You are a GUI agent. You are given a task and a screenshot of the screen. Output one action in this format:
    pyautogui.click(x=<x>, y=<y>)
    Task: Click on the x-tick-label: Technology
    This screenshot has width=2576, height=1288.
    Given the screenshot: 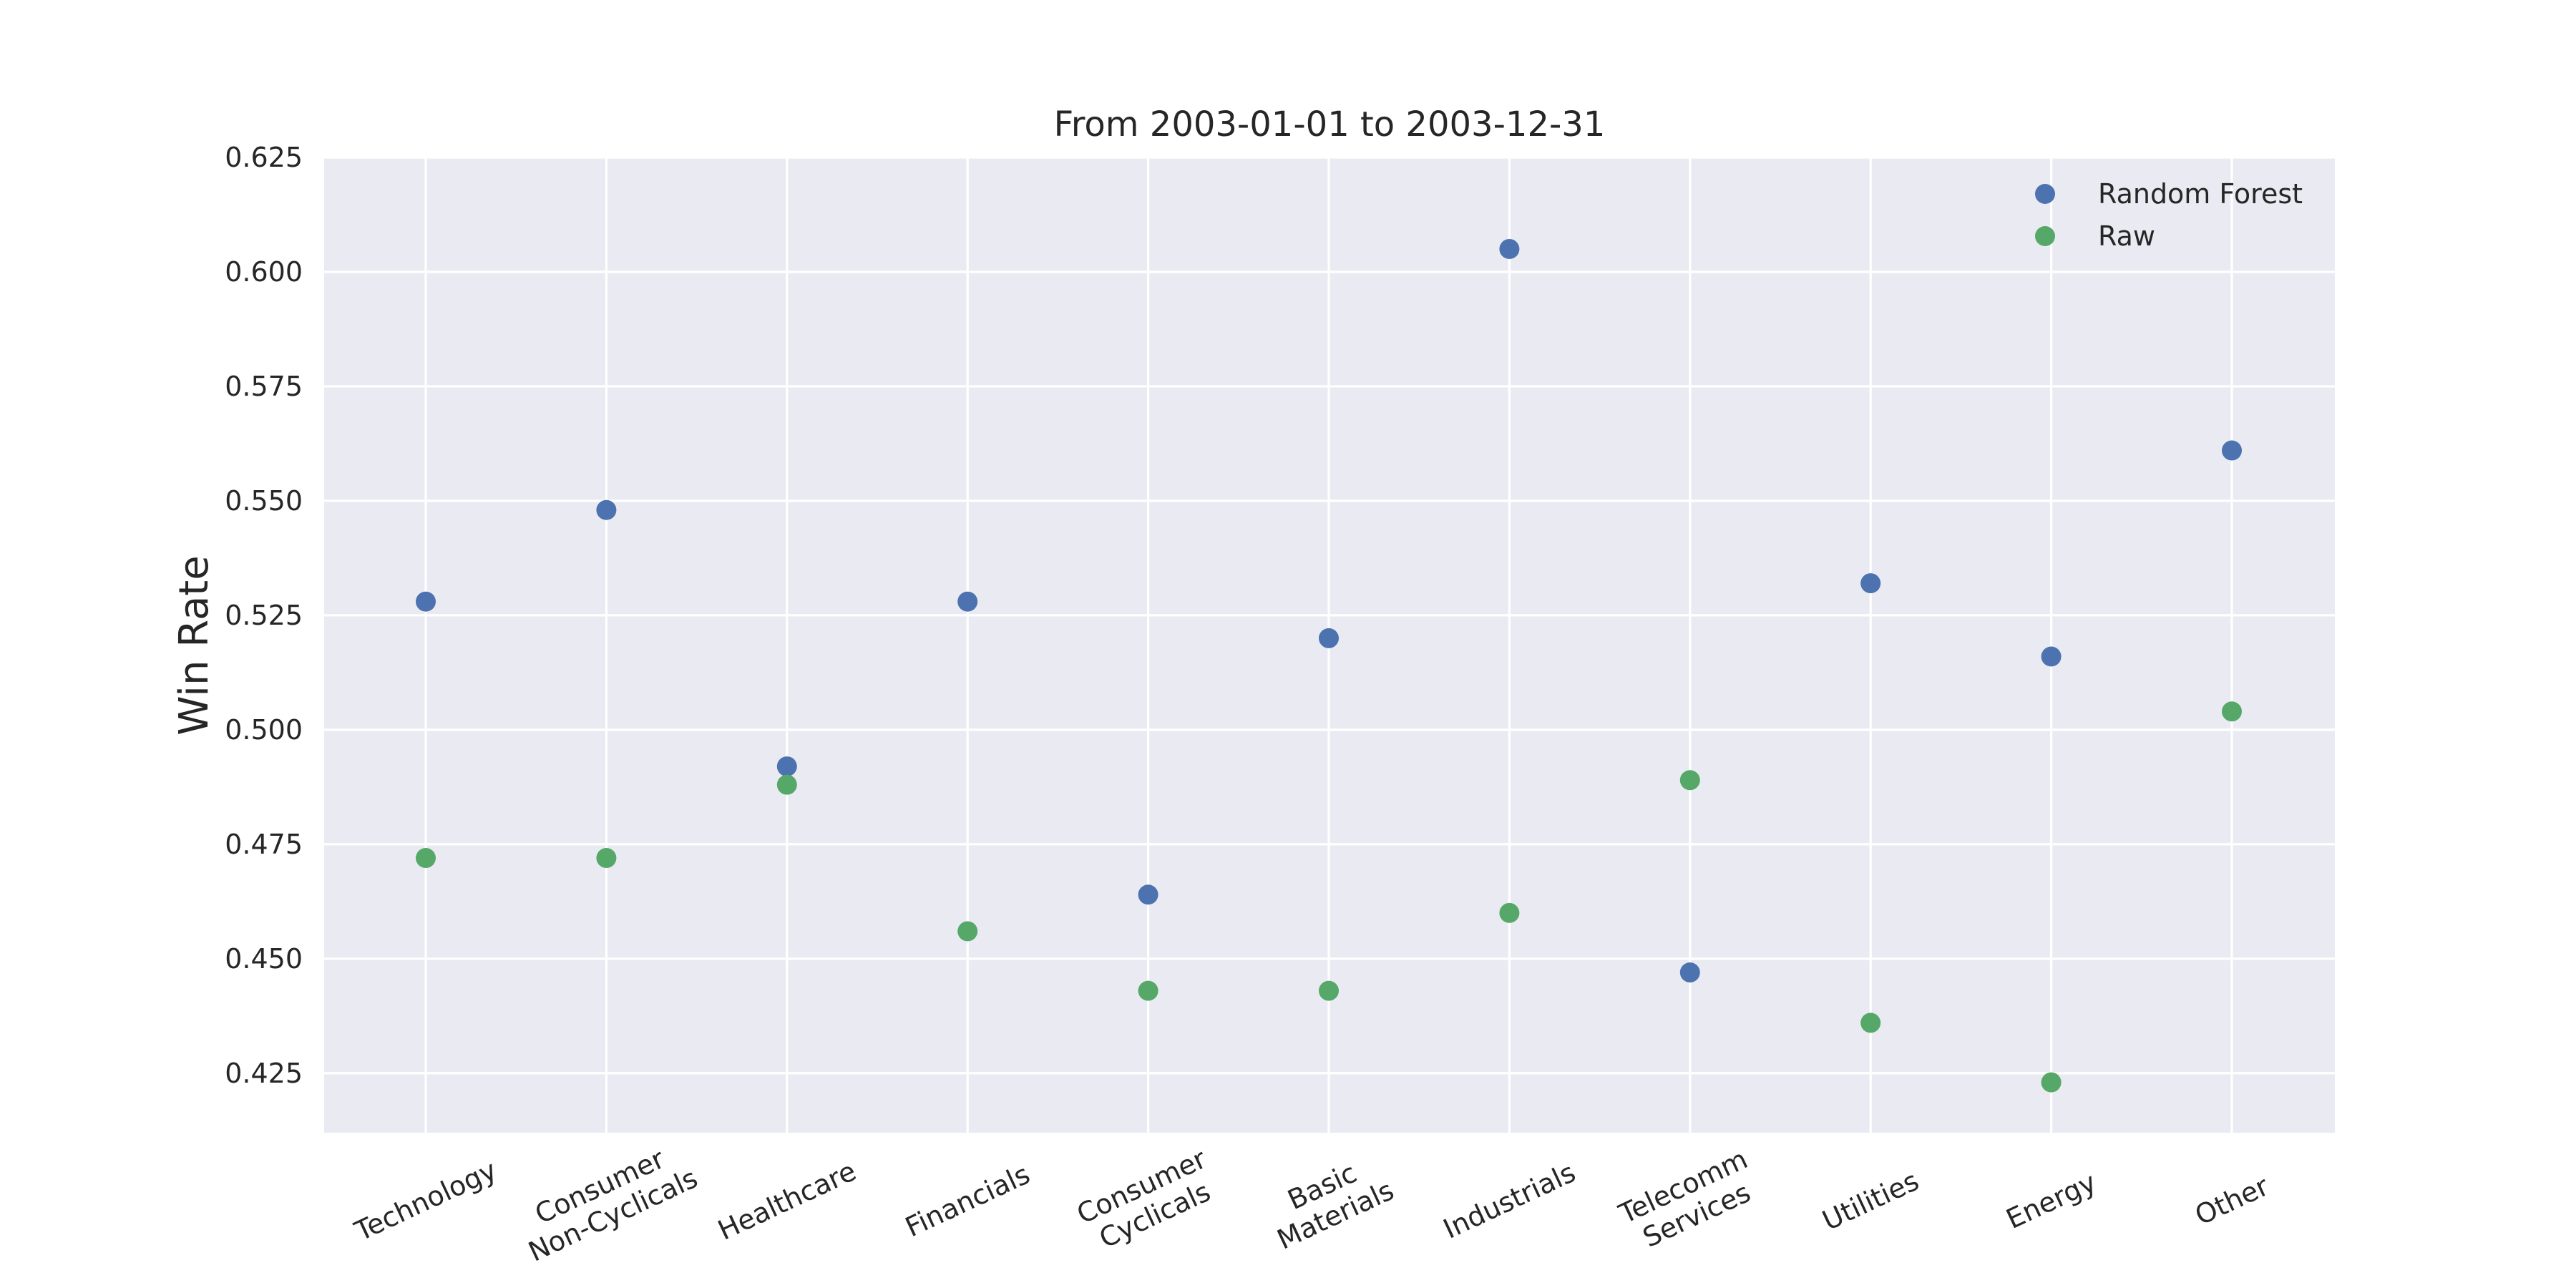 What is the action you would take?
    pyautogui.click(x=425, y=1200)
    